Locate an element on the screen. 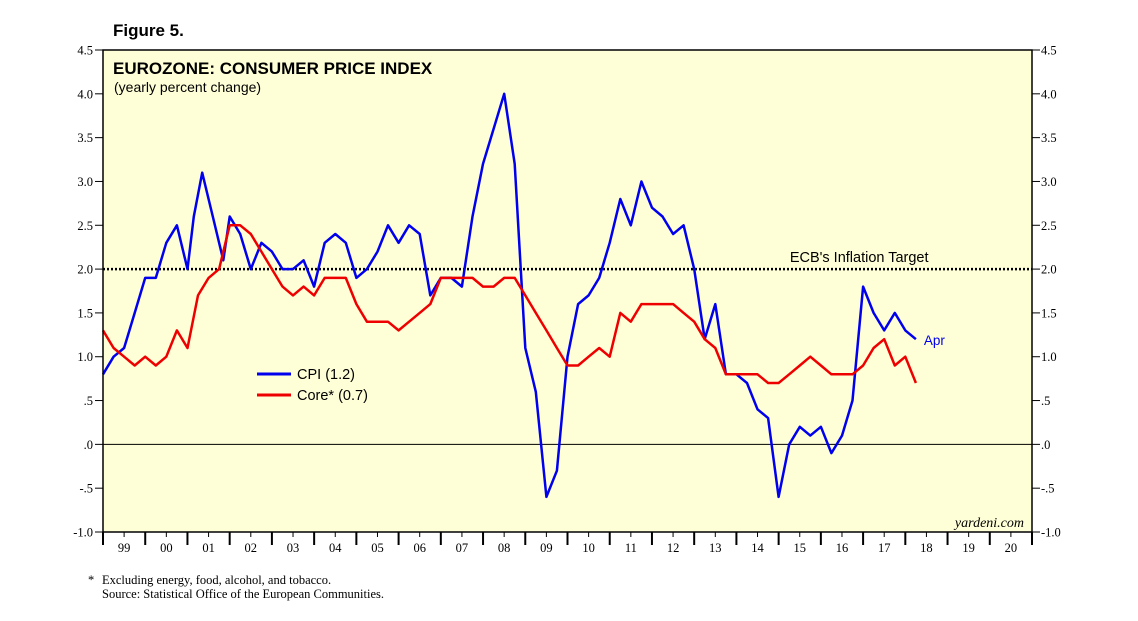 The height and width of the screenshot is (621, 1138). x-tick-label: 01 is located at coordinates (208, 548).